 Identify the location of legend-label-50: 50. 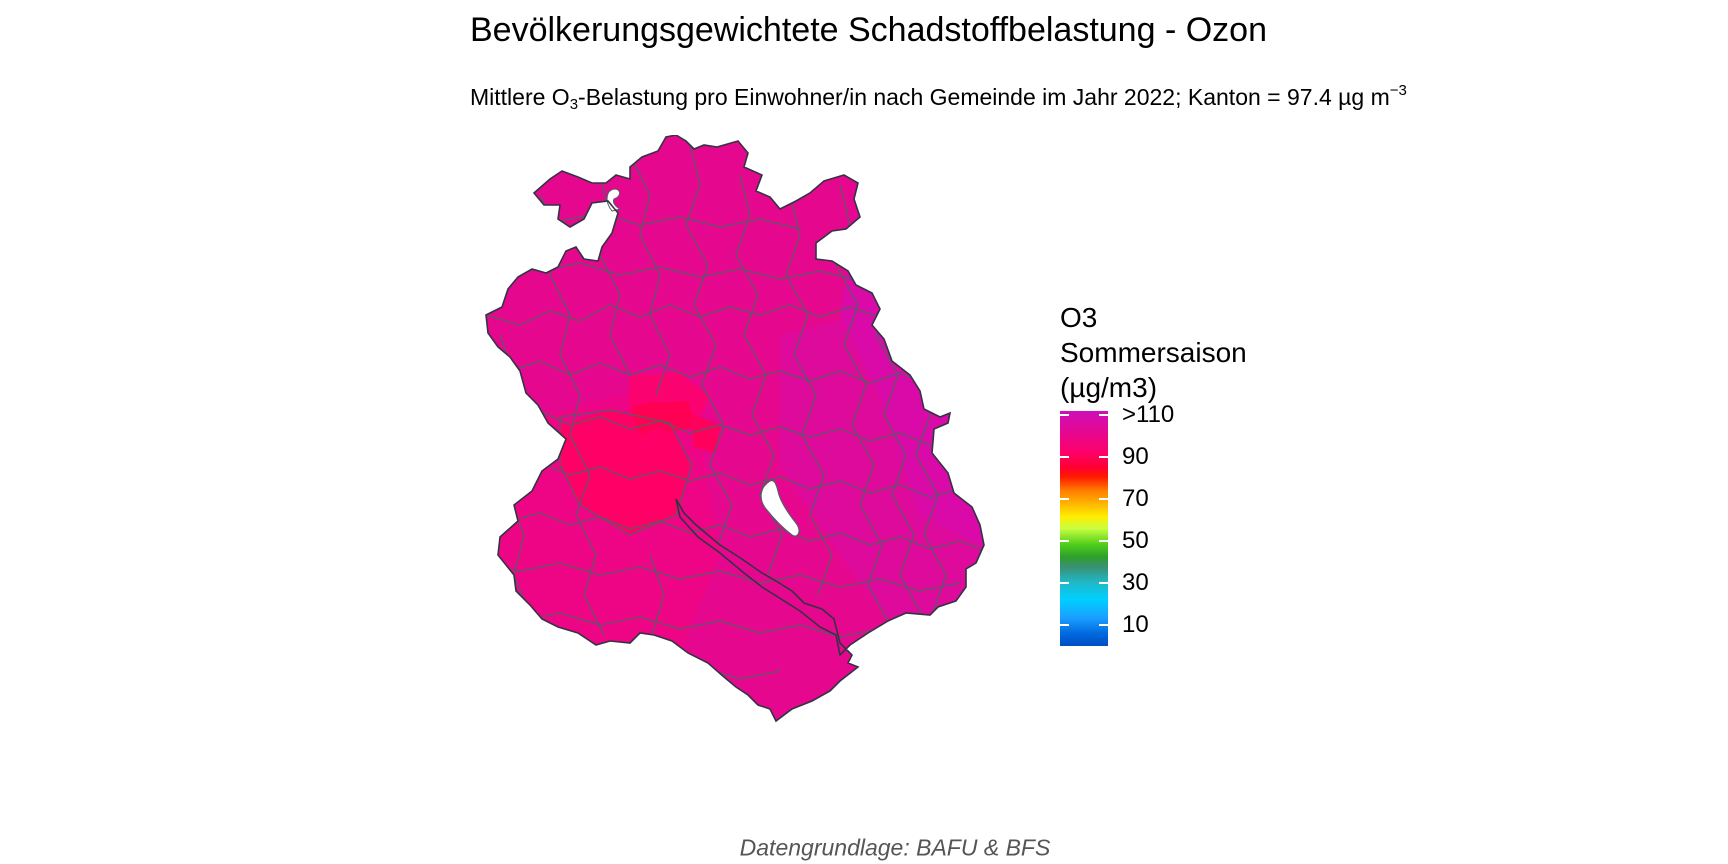
(1135, 540).